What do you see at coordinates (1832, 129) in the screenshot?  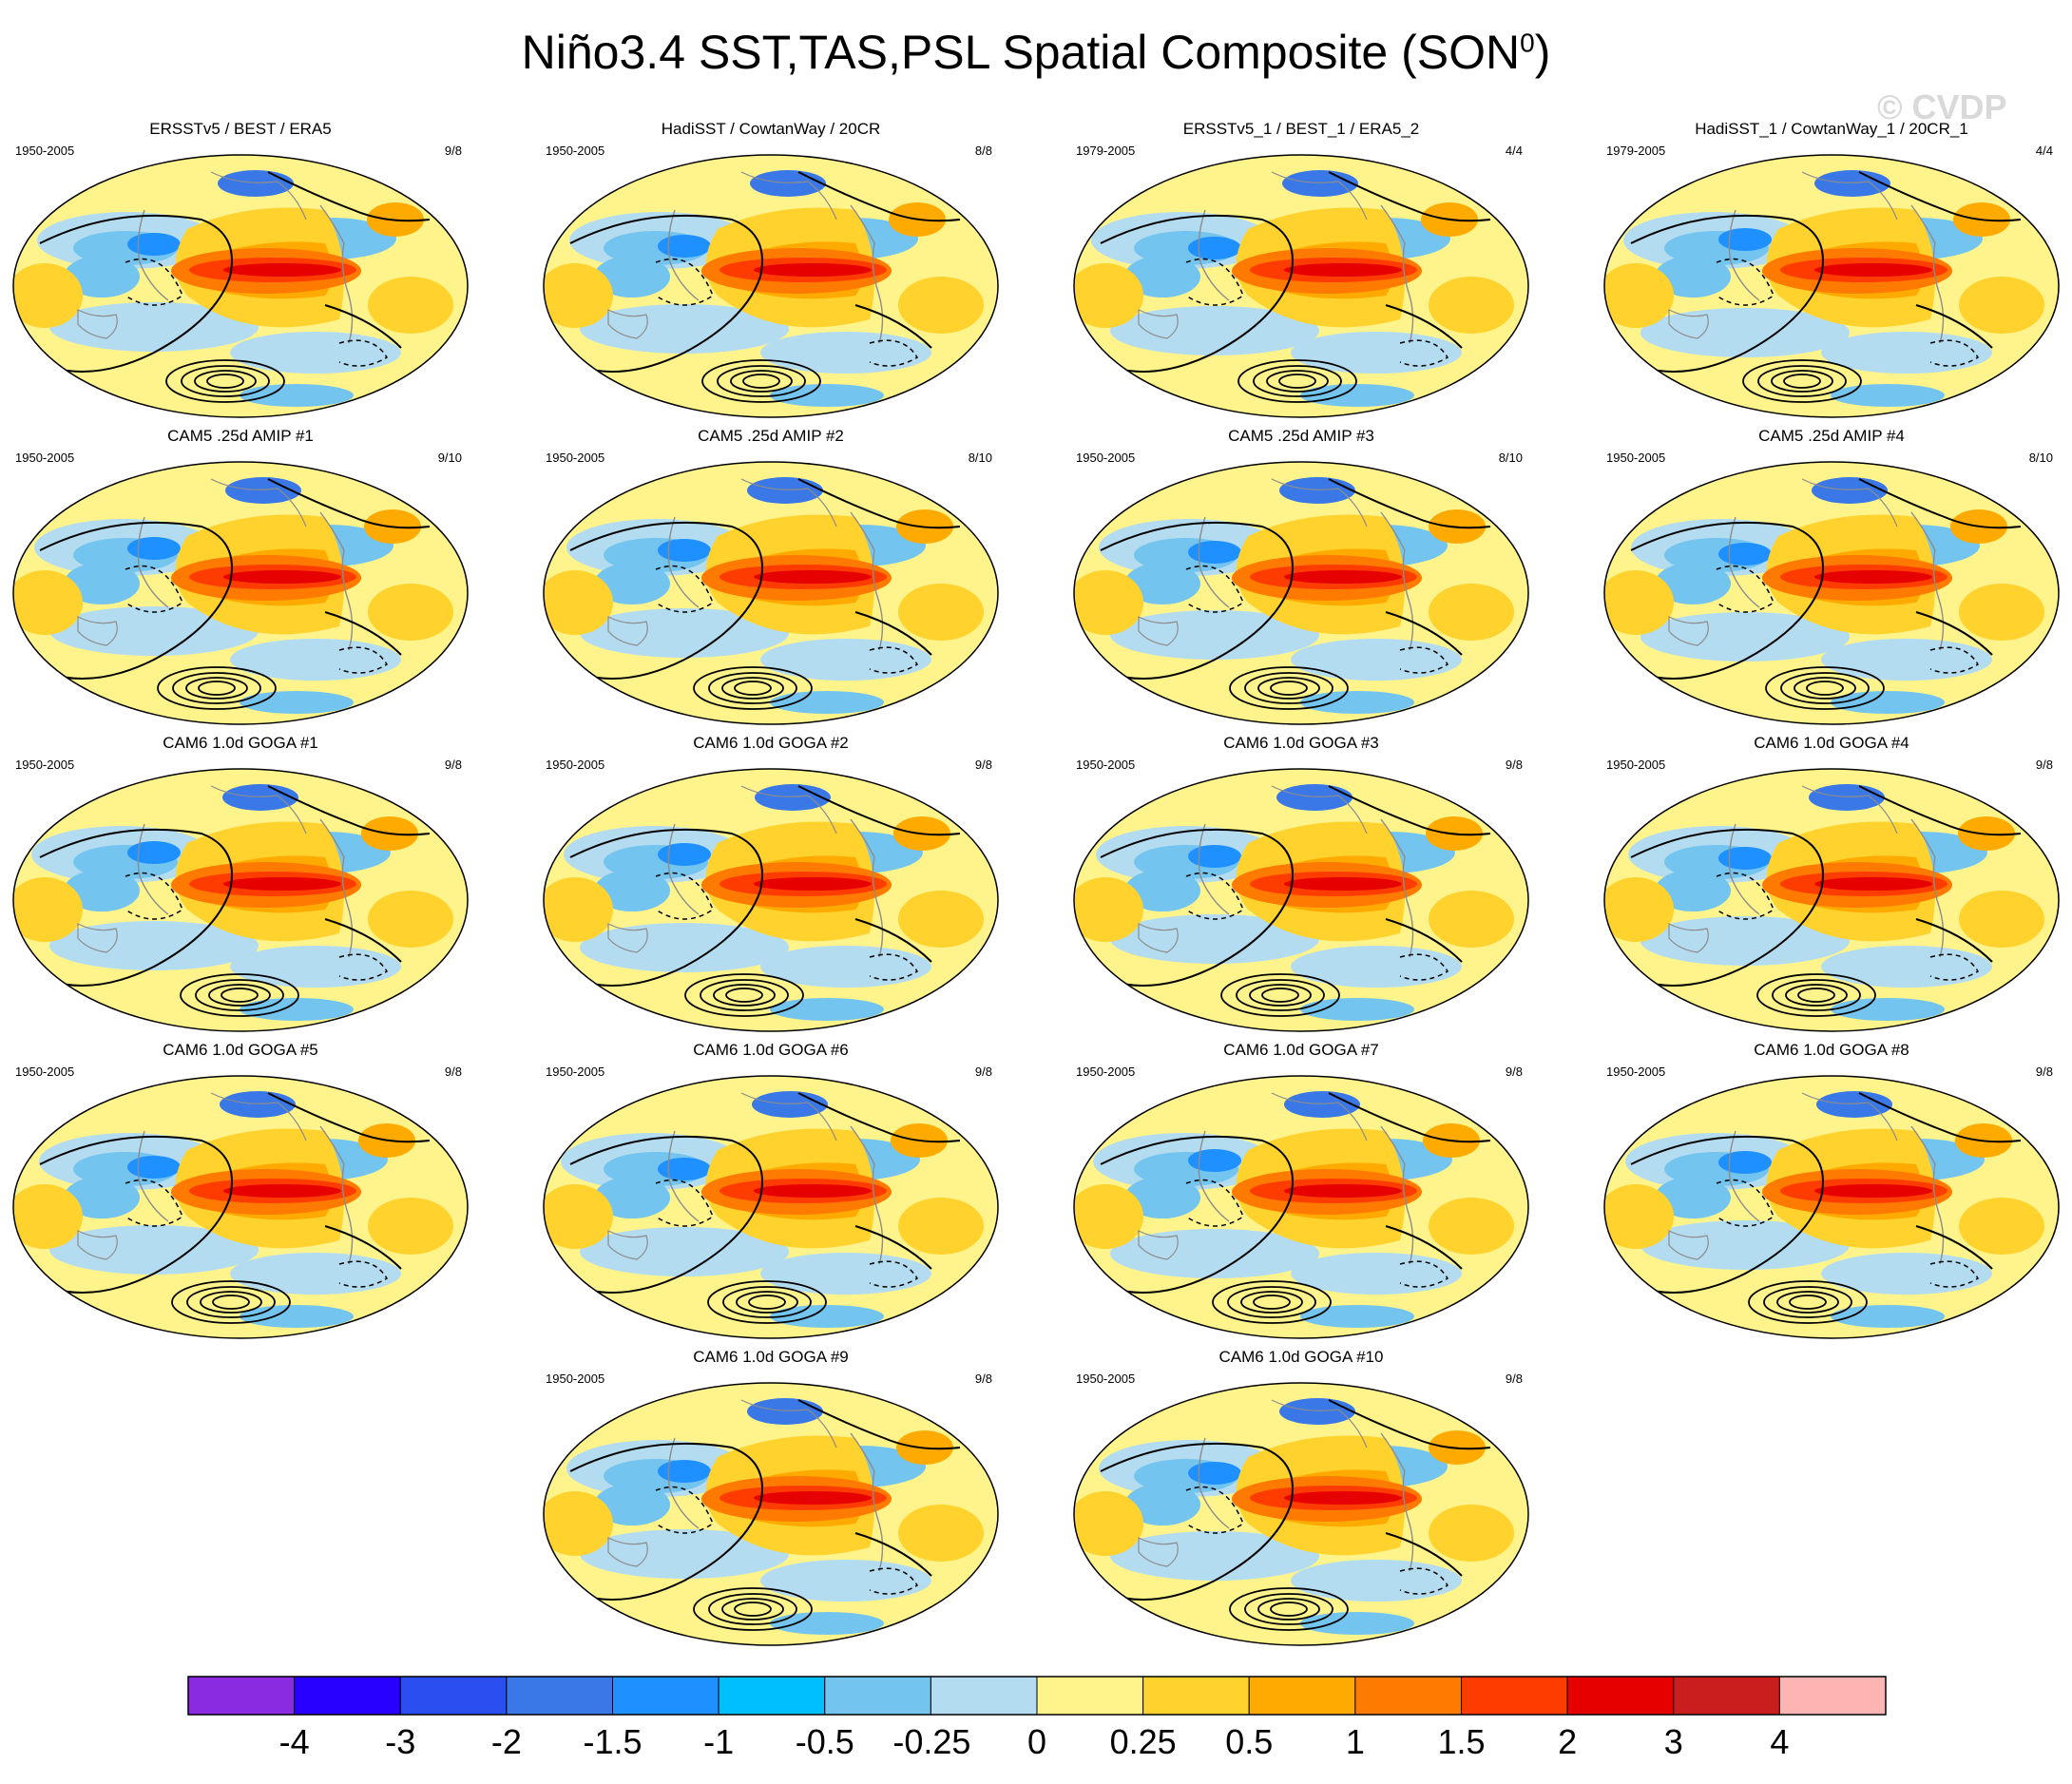 I see `panel-title: HadiSST_1 / CowtanWay_1 / 20CR_1` at bounding box center [1832, 129].